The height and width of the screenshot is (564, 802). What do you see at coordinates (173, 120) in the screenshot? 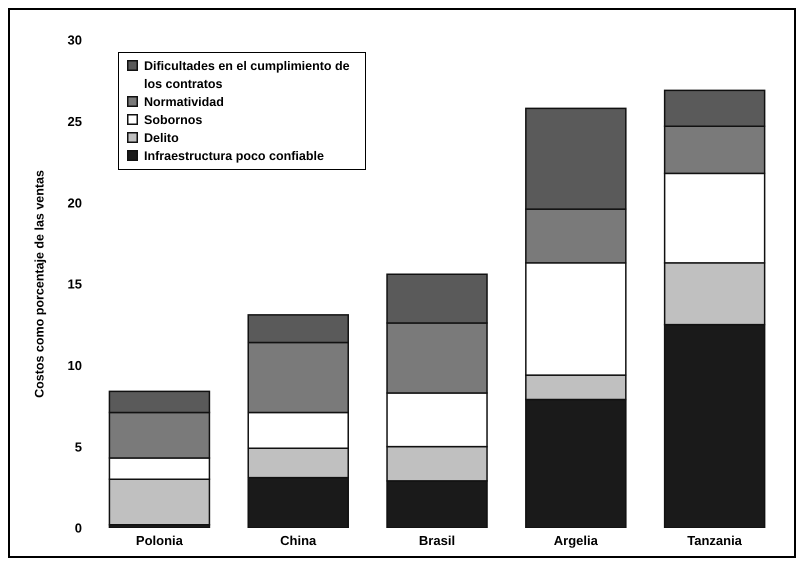
I see `legend-label: Sobornos` at bounding box center [173, 120].